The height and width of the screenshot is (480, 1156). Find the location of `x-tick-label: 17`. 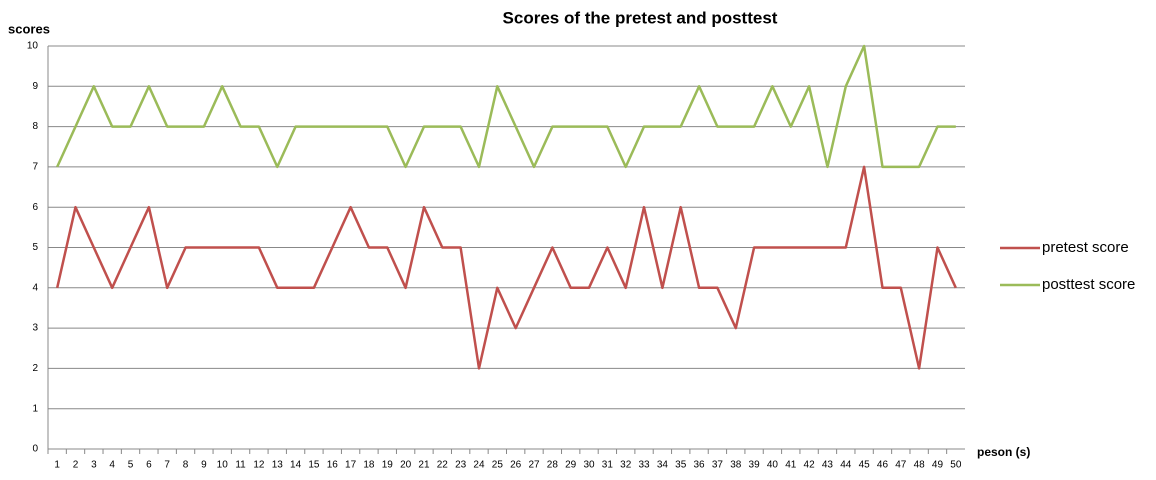

x-tick-label: 17 is located at coordinates (351, 465).